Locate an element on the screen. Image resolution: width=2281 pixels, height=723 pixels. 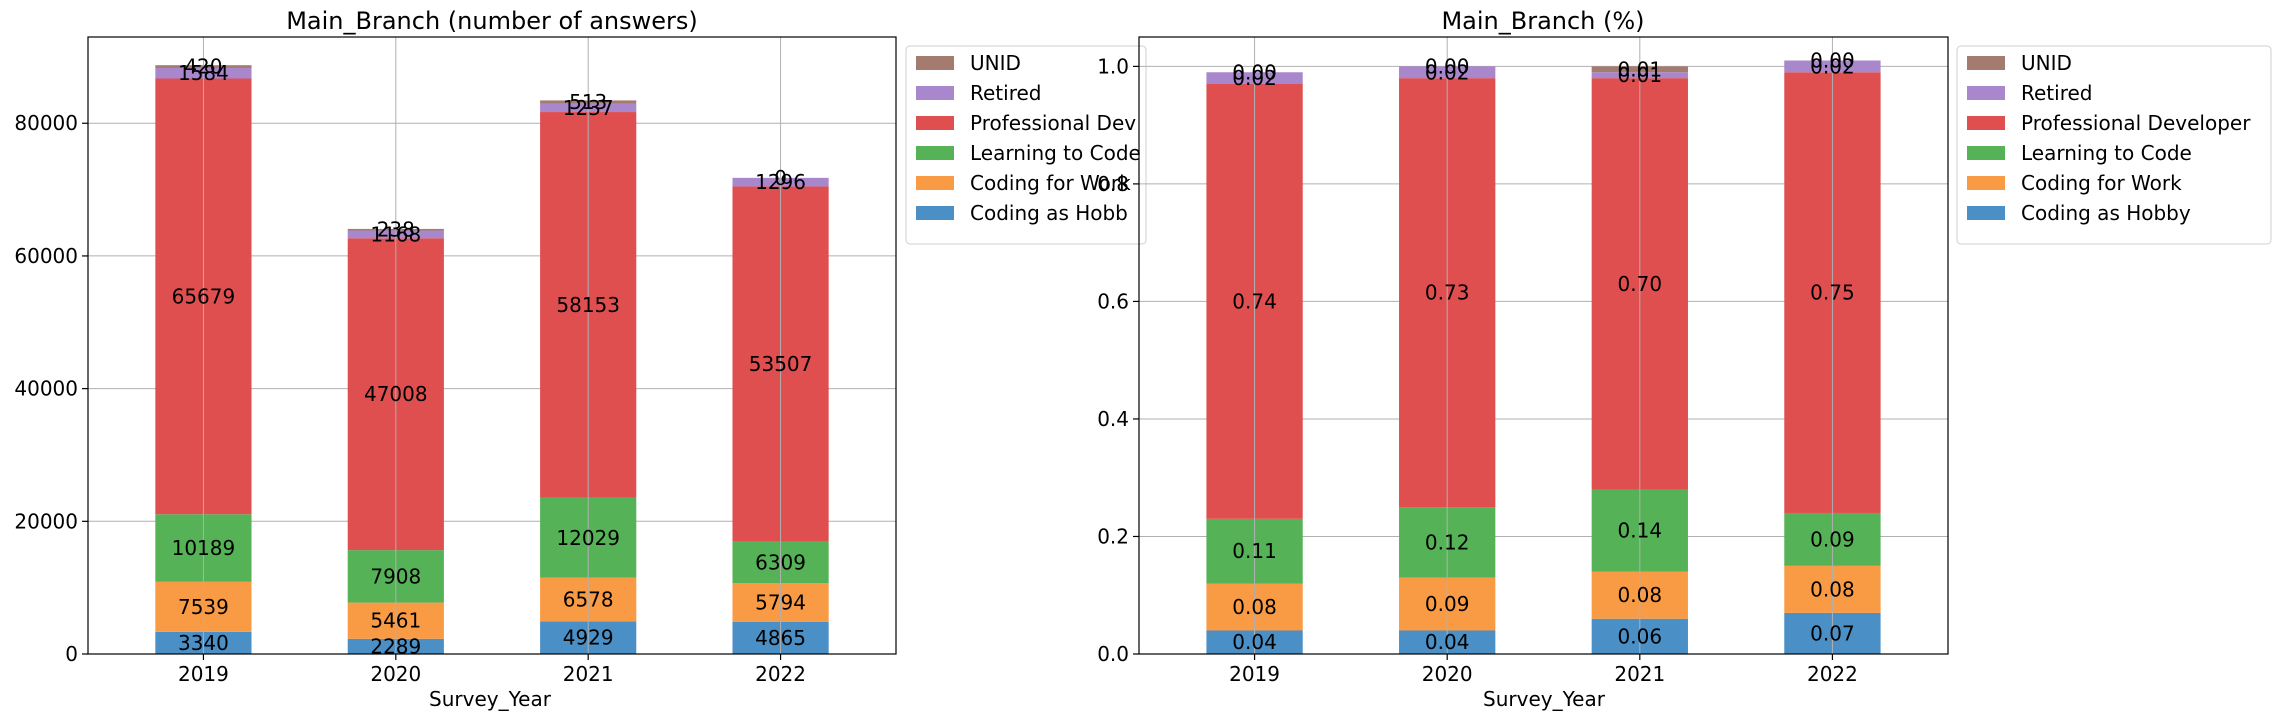
y-tick-label: 80000 is located at coordinates (46, 123).